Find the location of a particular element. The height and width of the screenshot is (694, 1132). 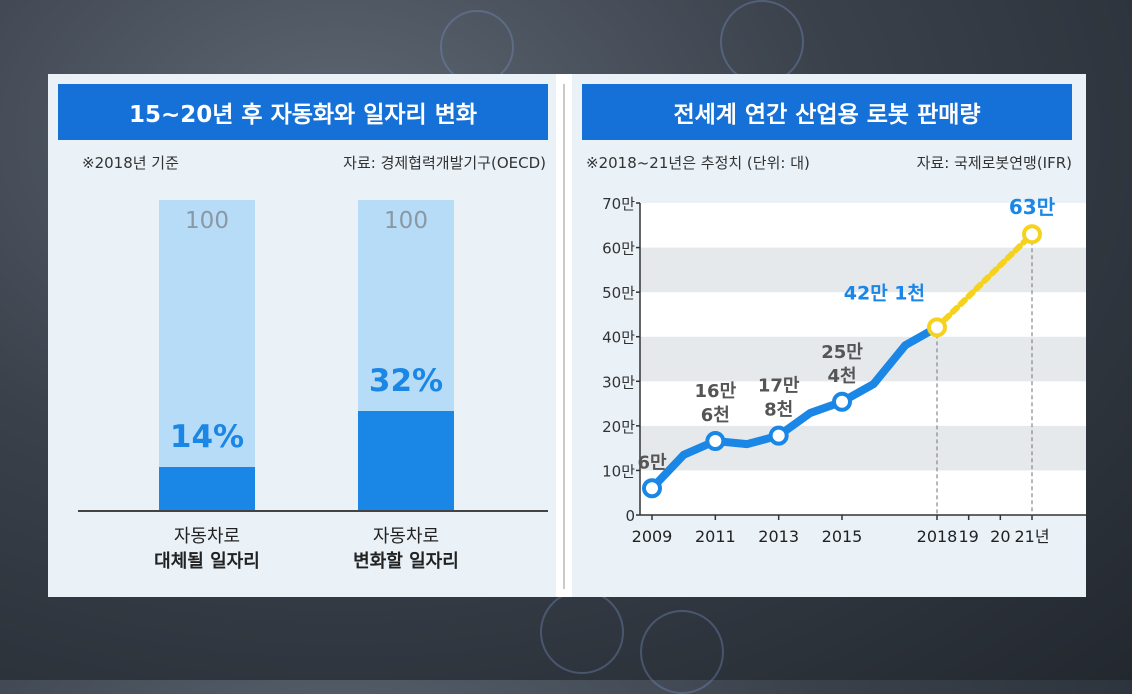

data-label: 25만 is located at coordinates (842, 352).